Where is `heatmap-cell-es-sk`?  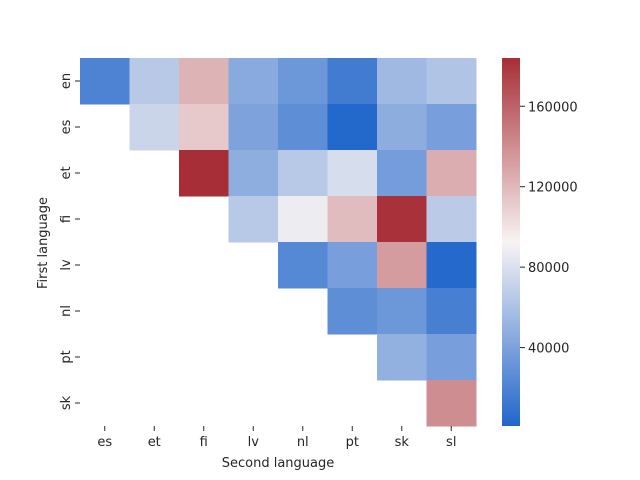
heatmap-cell-es-sk is located at coordinates (402, 127).